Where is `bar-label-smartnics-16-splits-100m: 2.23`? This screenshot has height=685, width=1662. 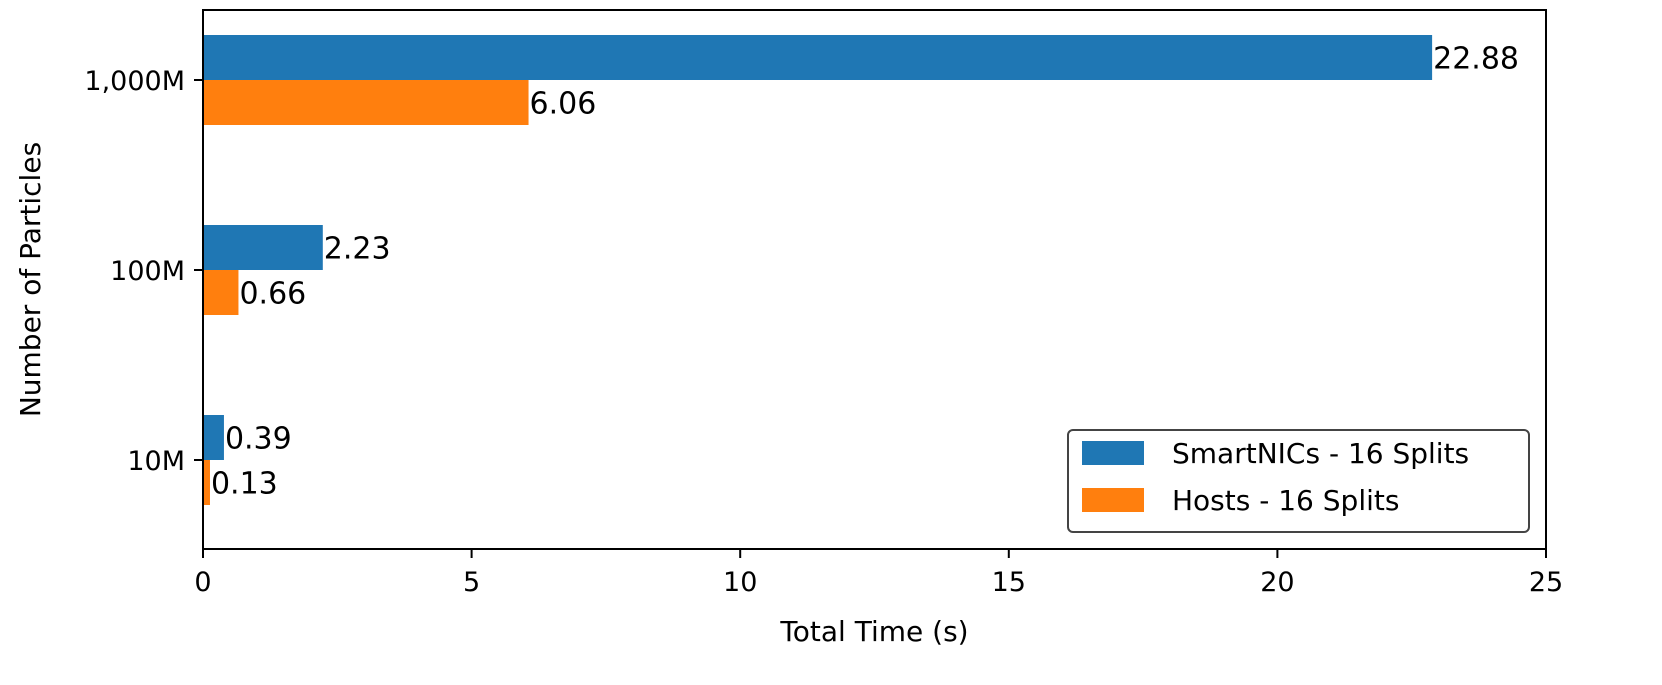
bar-label-smartnics-16-splits-100m: 2.23 is located at coordinates (357, 249).